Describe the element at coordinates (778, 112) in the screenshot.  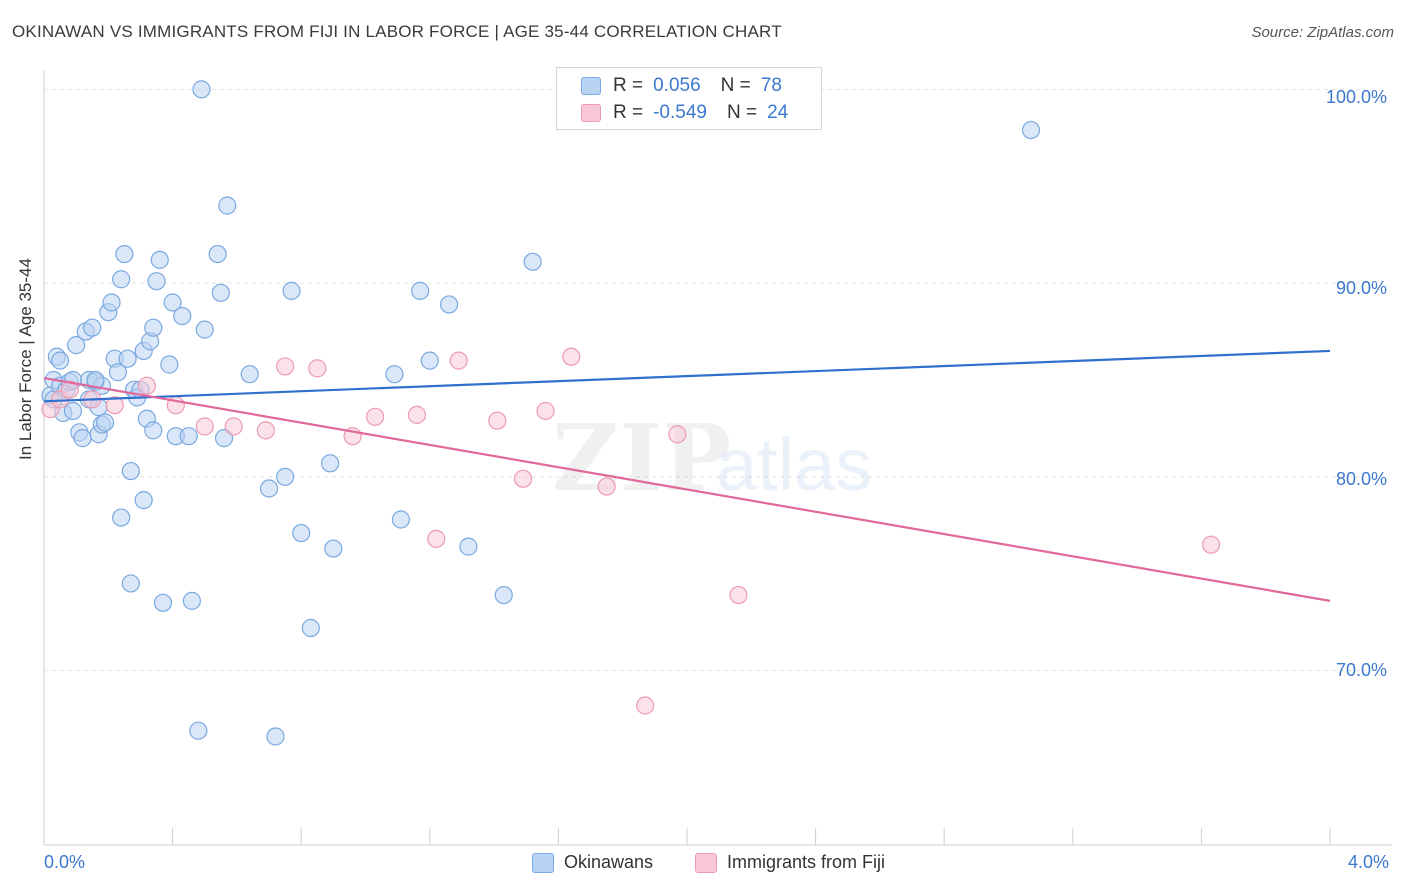
I see `legend-n-value: 24` at that location.